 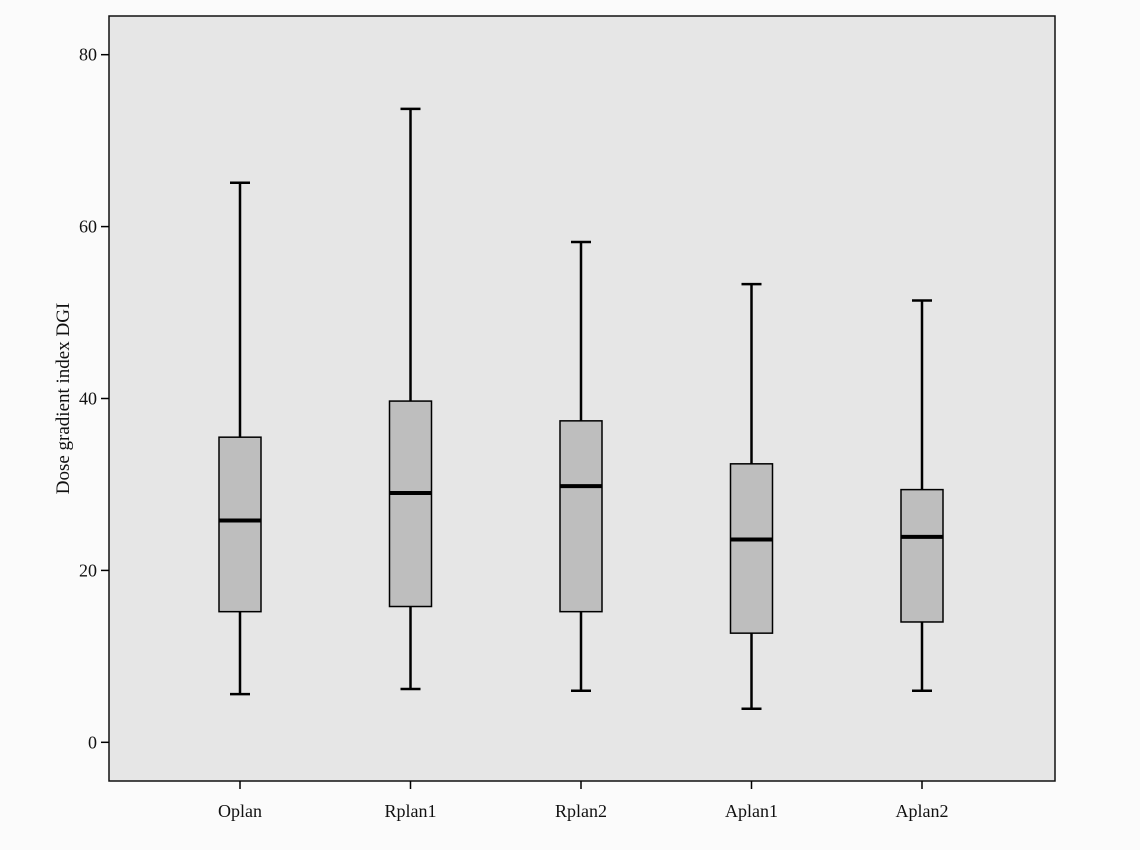 What do you see at coordinates (410, 399) in the screenshot?
I see `box-rplan1` at bounding box center [410, 399].